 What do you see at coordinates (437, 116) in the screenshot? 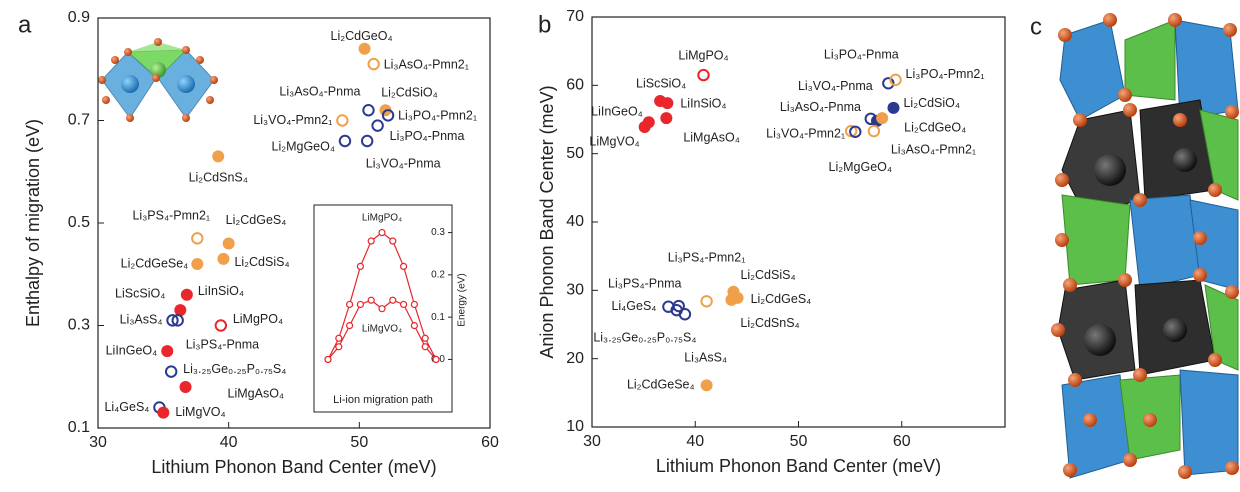
I see `point-label: Li₃PO₄-Pmn2₁` at bounding box center [437, 116].